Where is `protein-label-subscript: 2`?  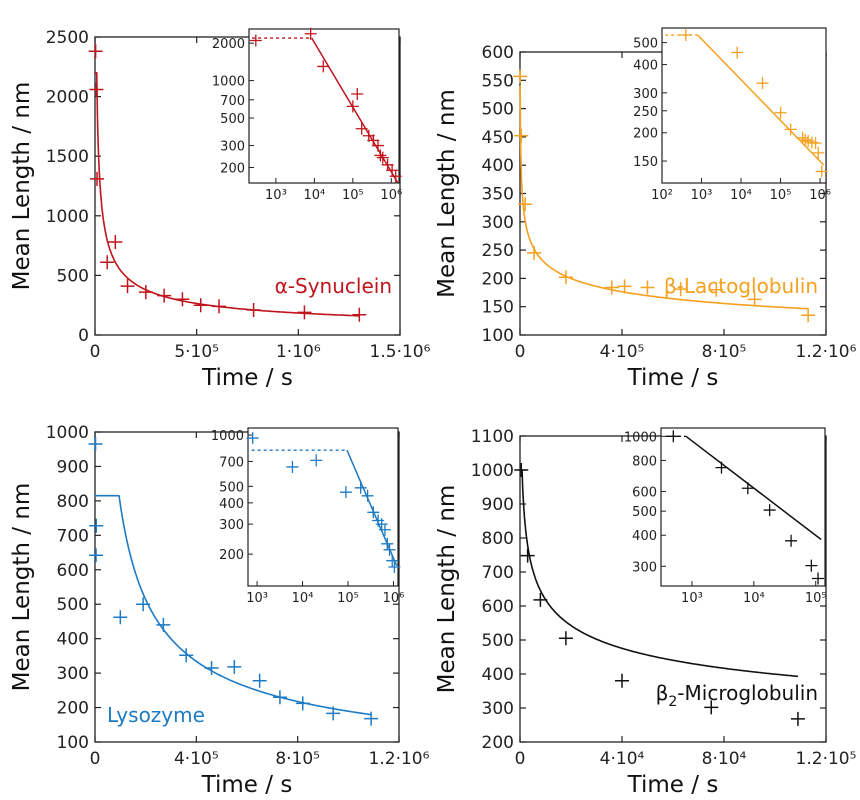
protein-label-subscript: 2 is located at coordinates (672, 702).